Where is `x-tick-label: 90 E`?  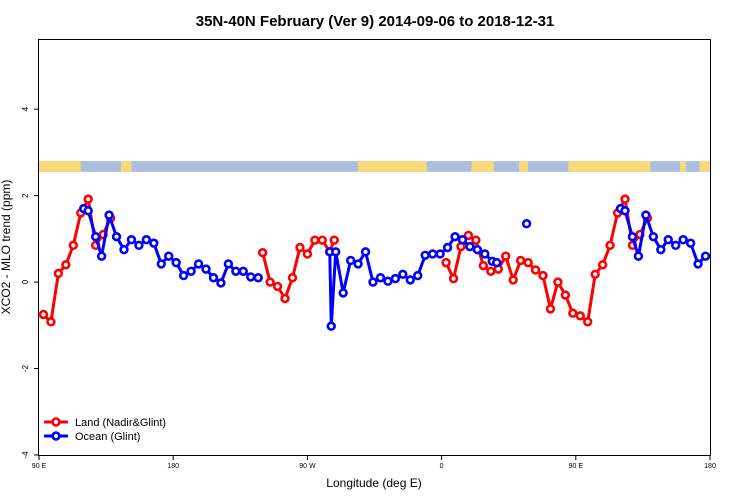
x-tick-label: 90 E is located at coordinates (39, 466).